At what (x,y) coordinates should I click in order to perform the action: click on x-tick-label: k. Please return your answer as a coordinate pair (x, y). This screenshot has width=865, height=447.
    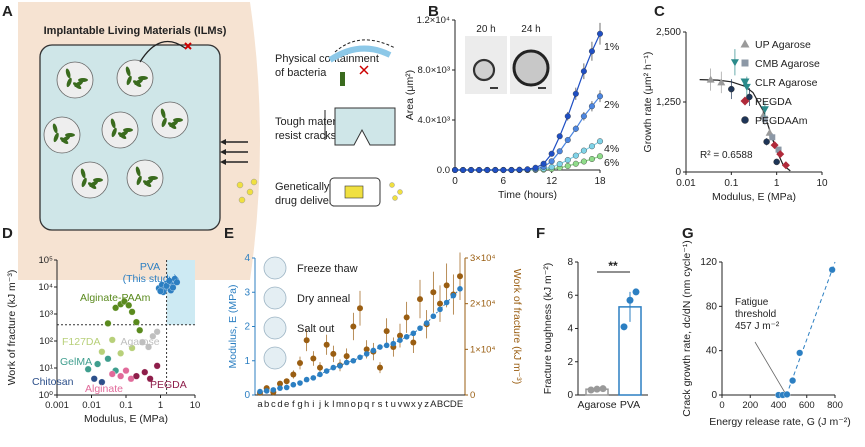
    Looking at the image, I should click on (326, 404).